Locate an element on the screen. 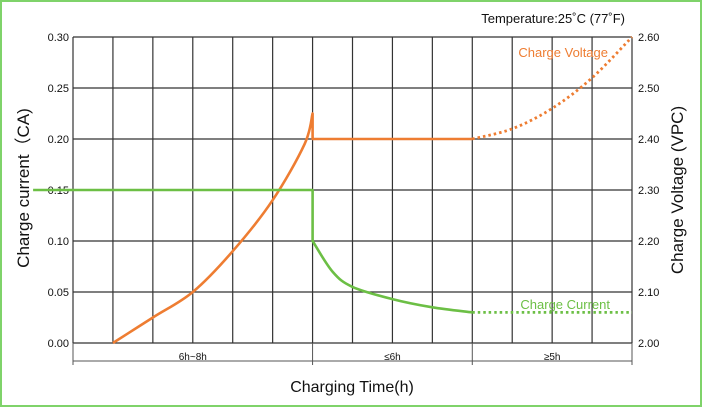 The height and width of the screenshot is (407, 702). stage-label: ≥5h is located at coordinates (552, 357).